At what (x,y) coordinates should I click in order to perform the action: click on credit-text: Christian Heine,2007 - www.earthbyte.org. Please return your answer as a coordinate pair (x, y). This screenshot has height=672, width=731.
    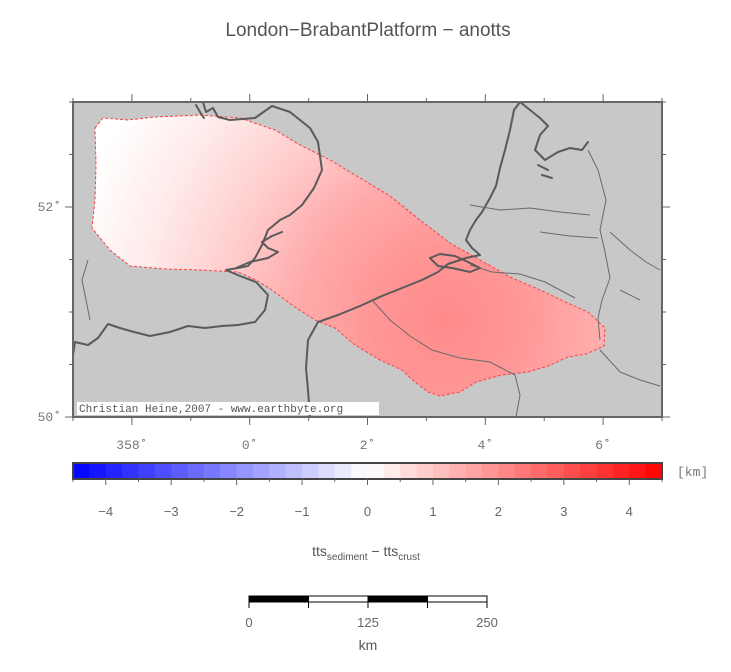
    Looking at the image, I should click on (211, 410).